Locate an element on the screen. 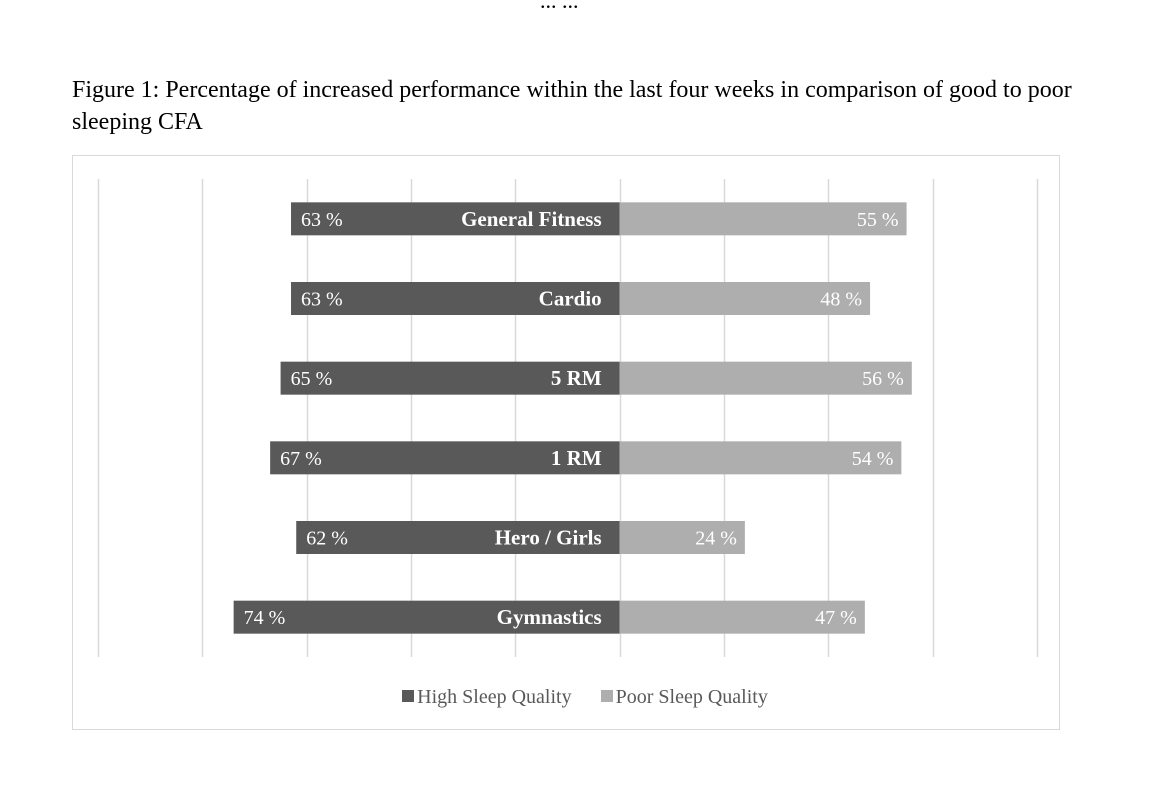  legend-label-high: High Sleep Quality is located at coordinates (494, 697).